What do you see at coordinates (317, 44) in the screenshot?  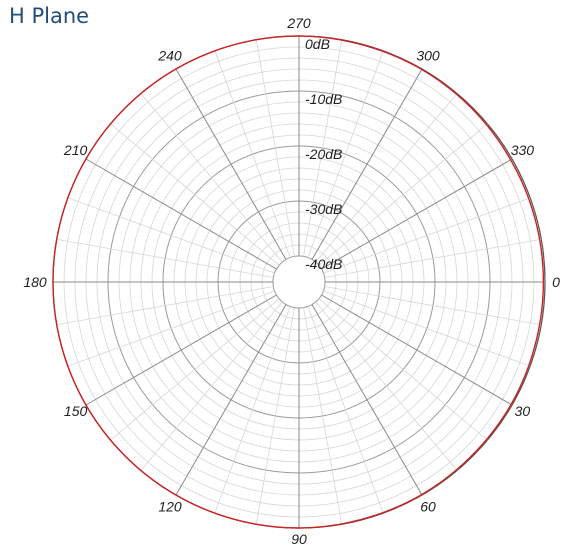 I see `radial-tick-label: 0dB` at bounding box center [317, 44].